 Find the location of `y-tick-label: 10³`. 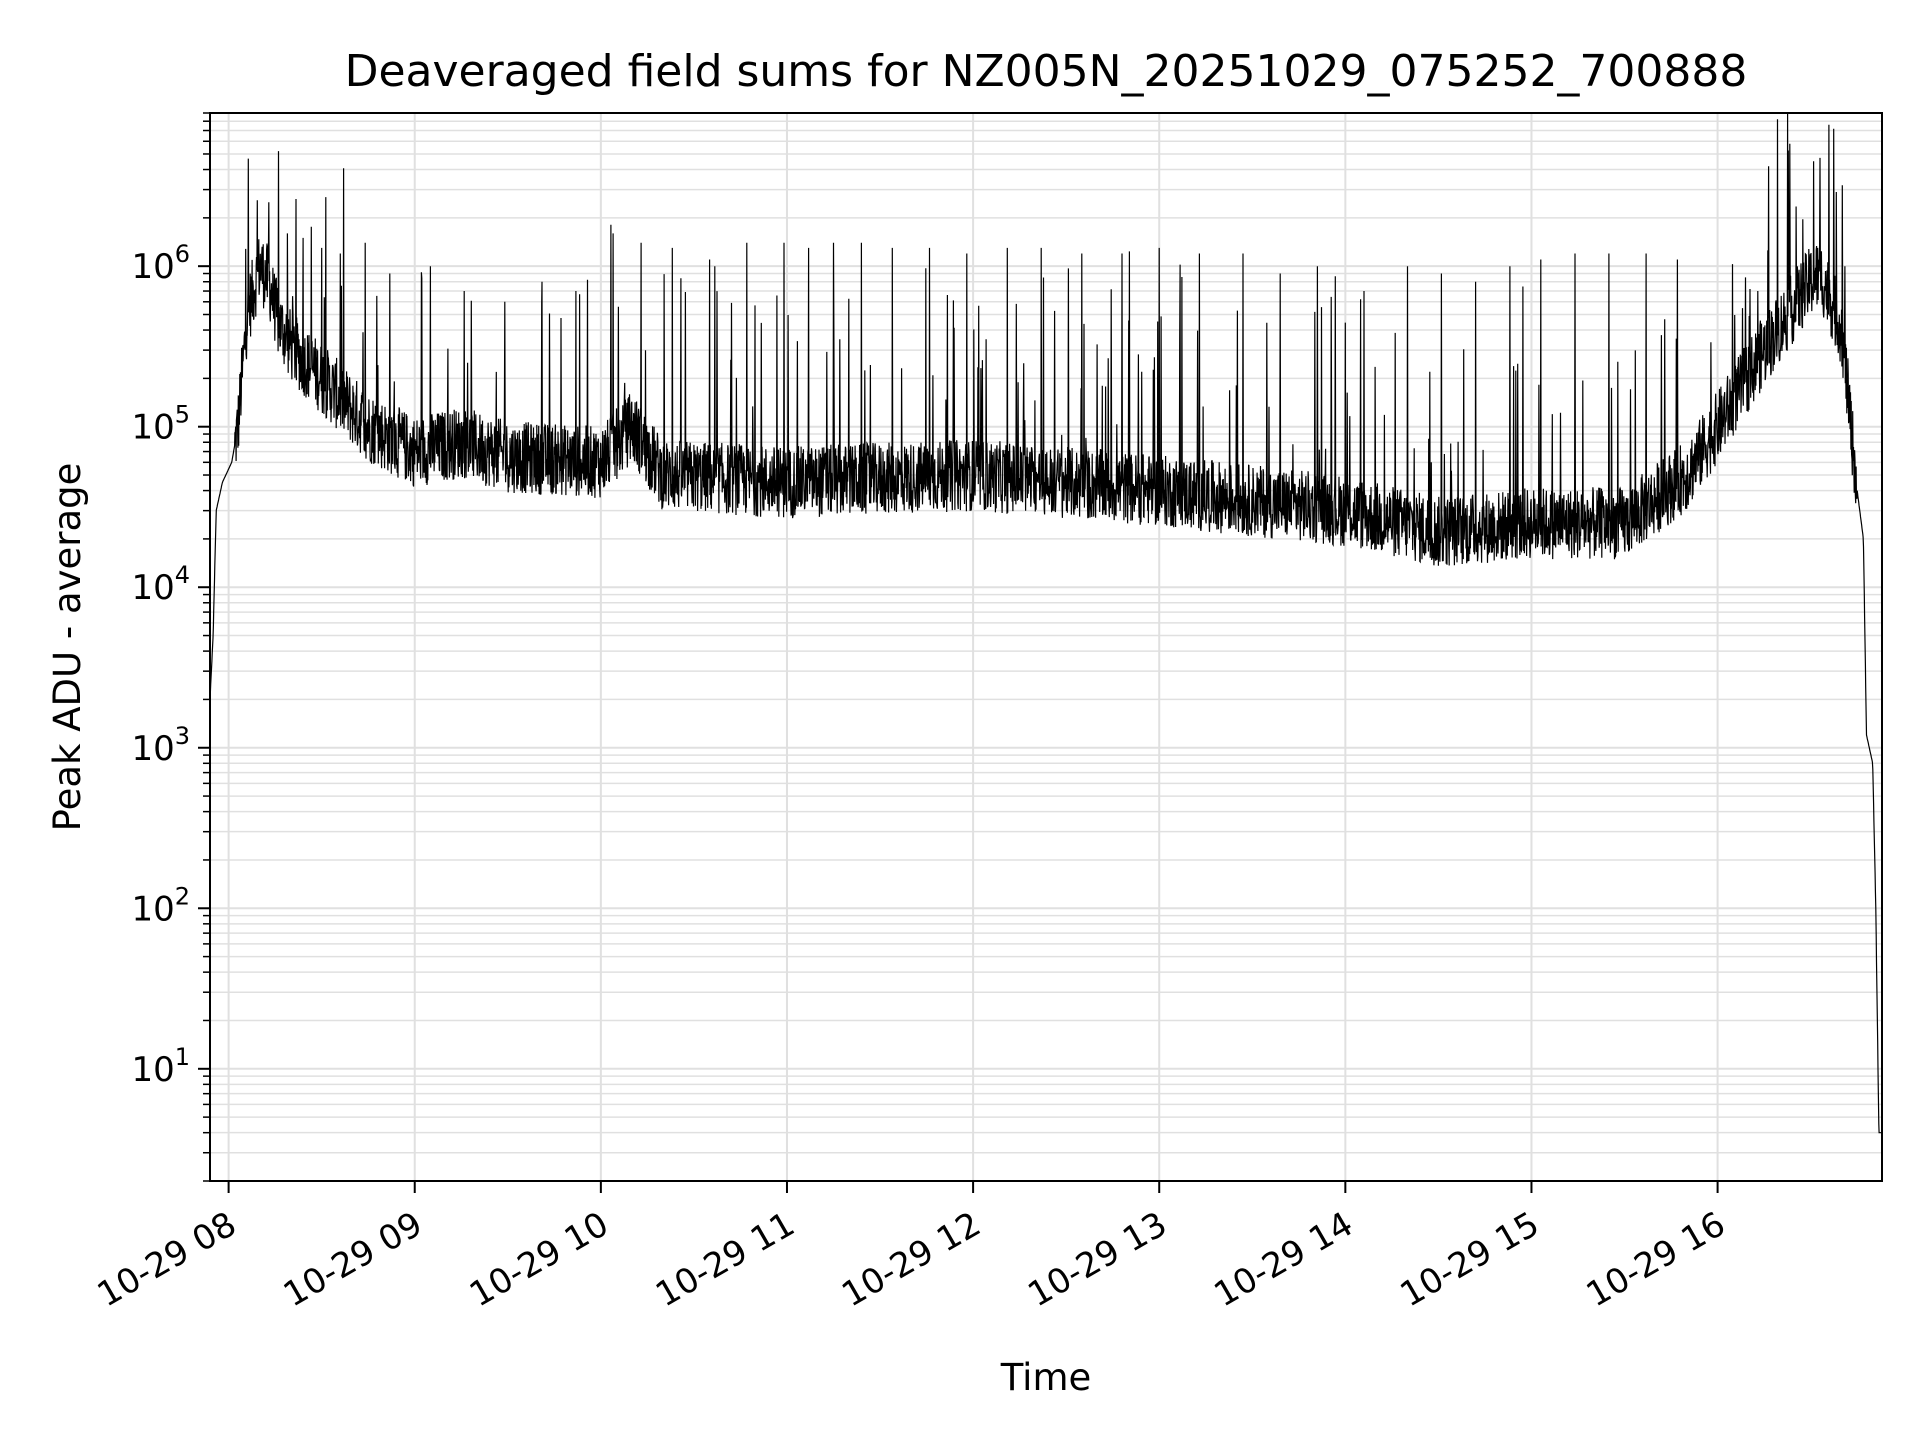

y-tick-label: 10³ is located at coordinates (160, 745).